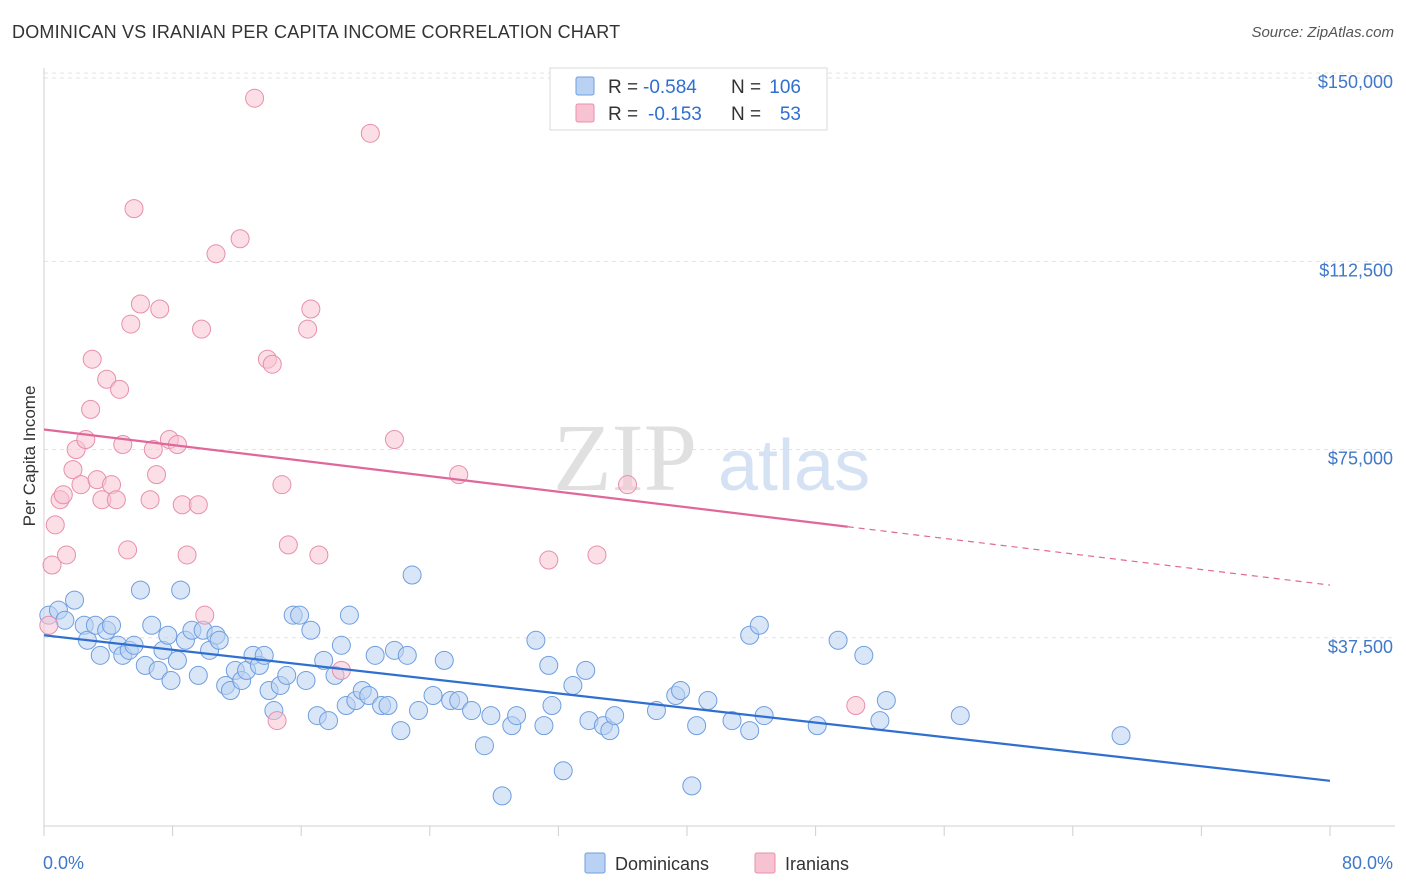  I want to click on legend: R = -0.584 N = 106 R = -0.153 N = 53, so click(688, 99).